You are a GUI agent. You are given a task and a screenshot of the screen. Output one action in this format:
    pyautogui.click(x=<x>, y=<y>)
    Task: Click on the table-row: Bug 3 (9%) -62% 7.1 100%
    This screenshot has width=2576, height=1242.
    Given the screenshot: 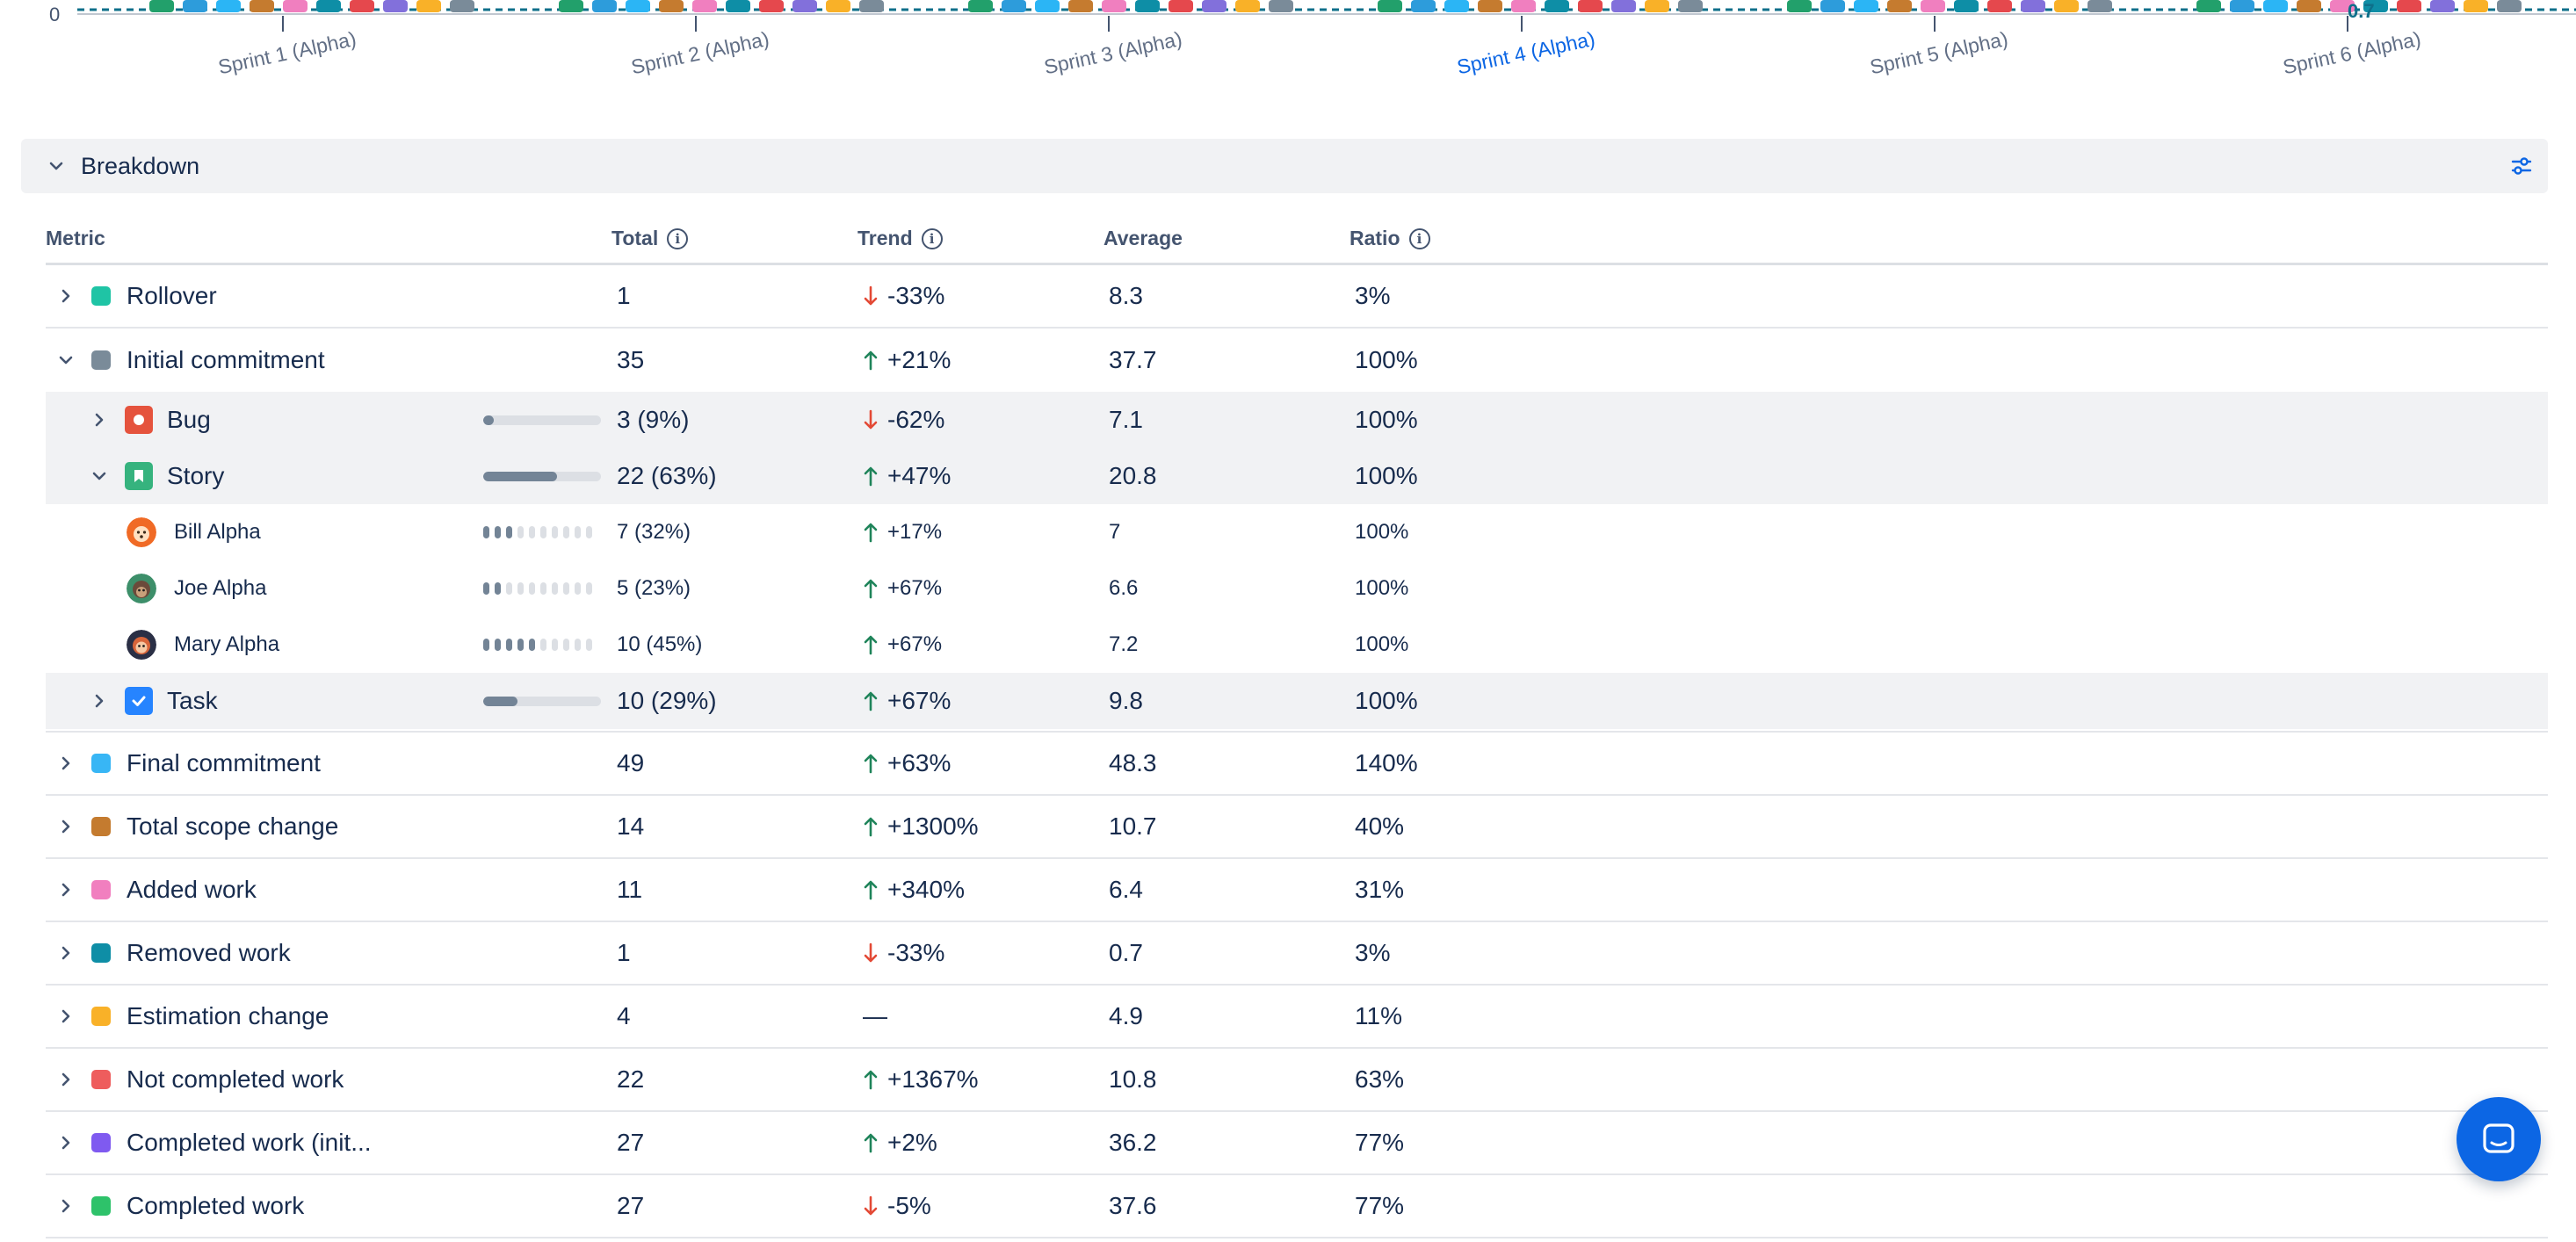 What is the action you would take?
    pyautogui.click(x=1297, y=420)
    